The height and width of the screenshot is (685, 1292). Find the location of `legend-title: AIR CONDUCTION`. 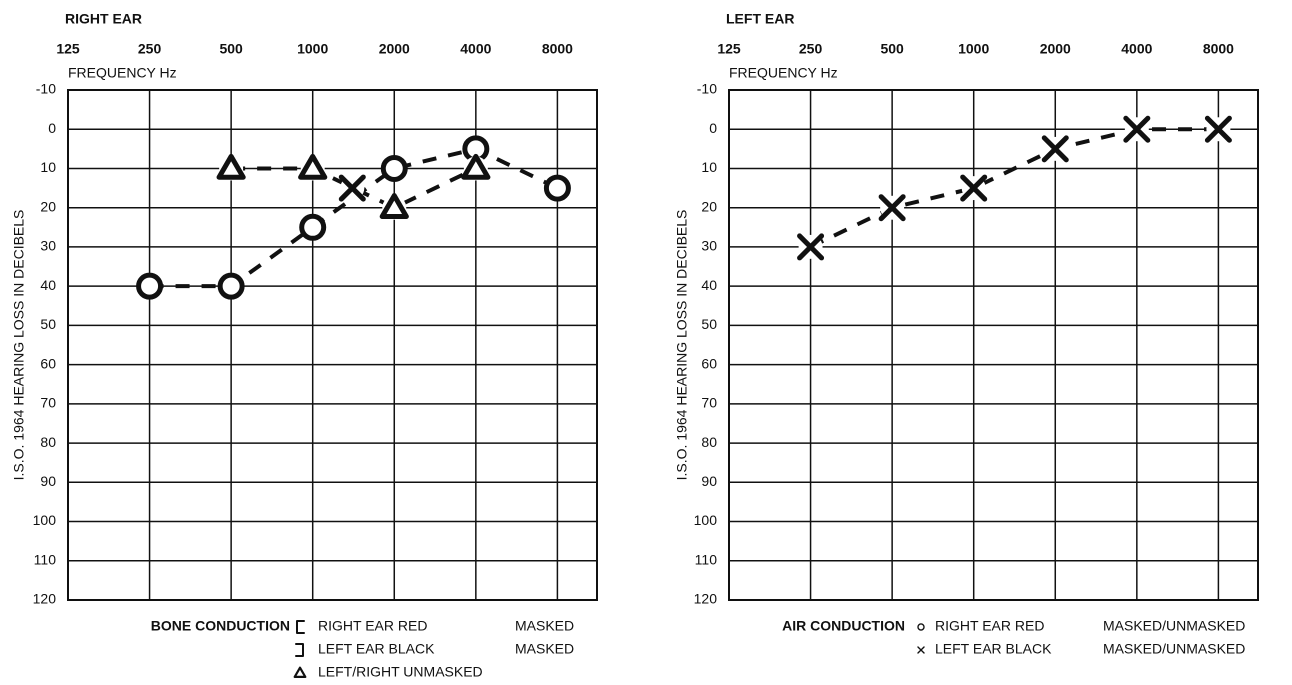

legend-title: AIR CONDUCTION is located at coordinates (843, 626).